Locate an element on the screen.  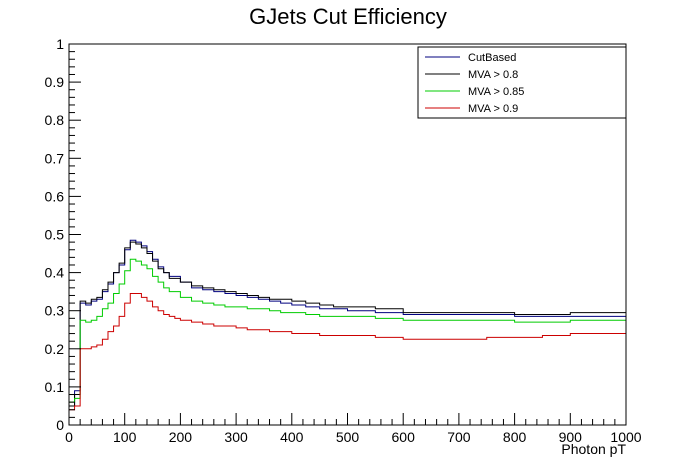
x-tick-label: 100 is located at coordinates (125, 437).